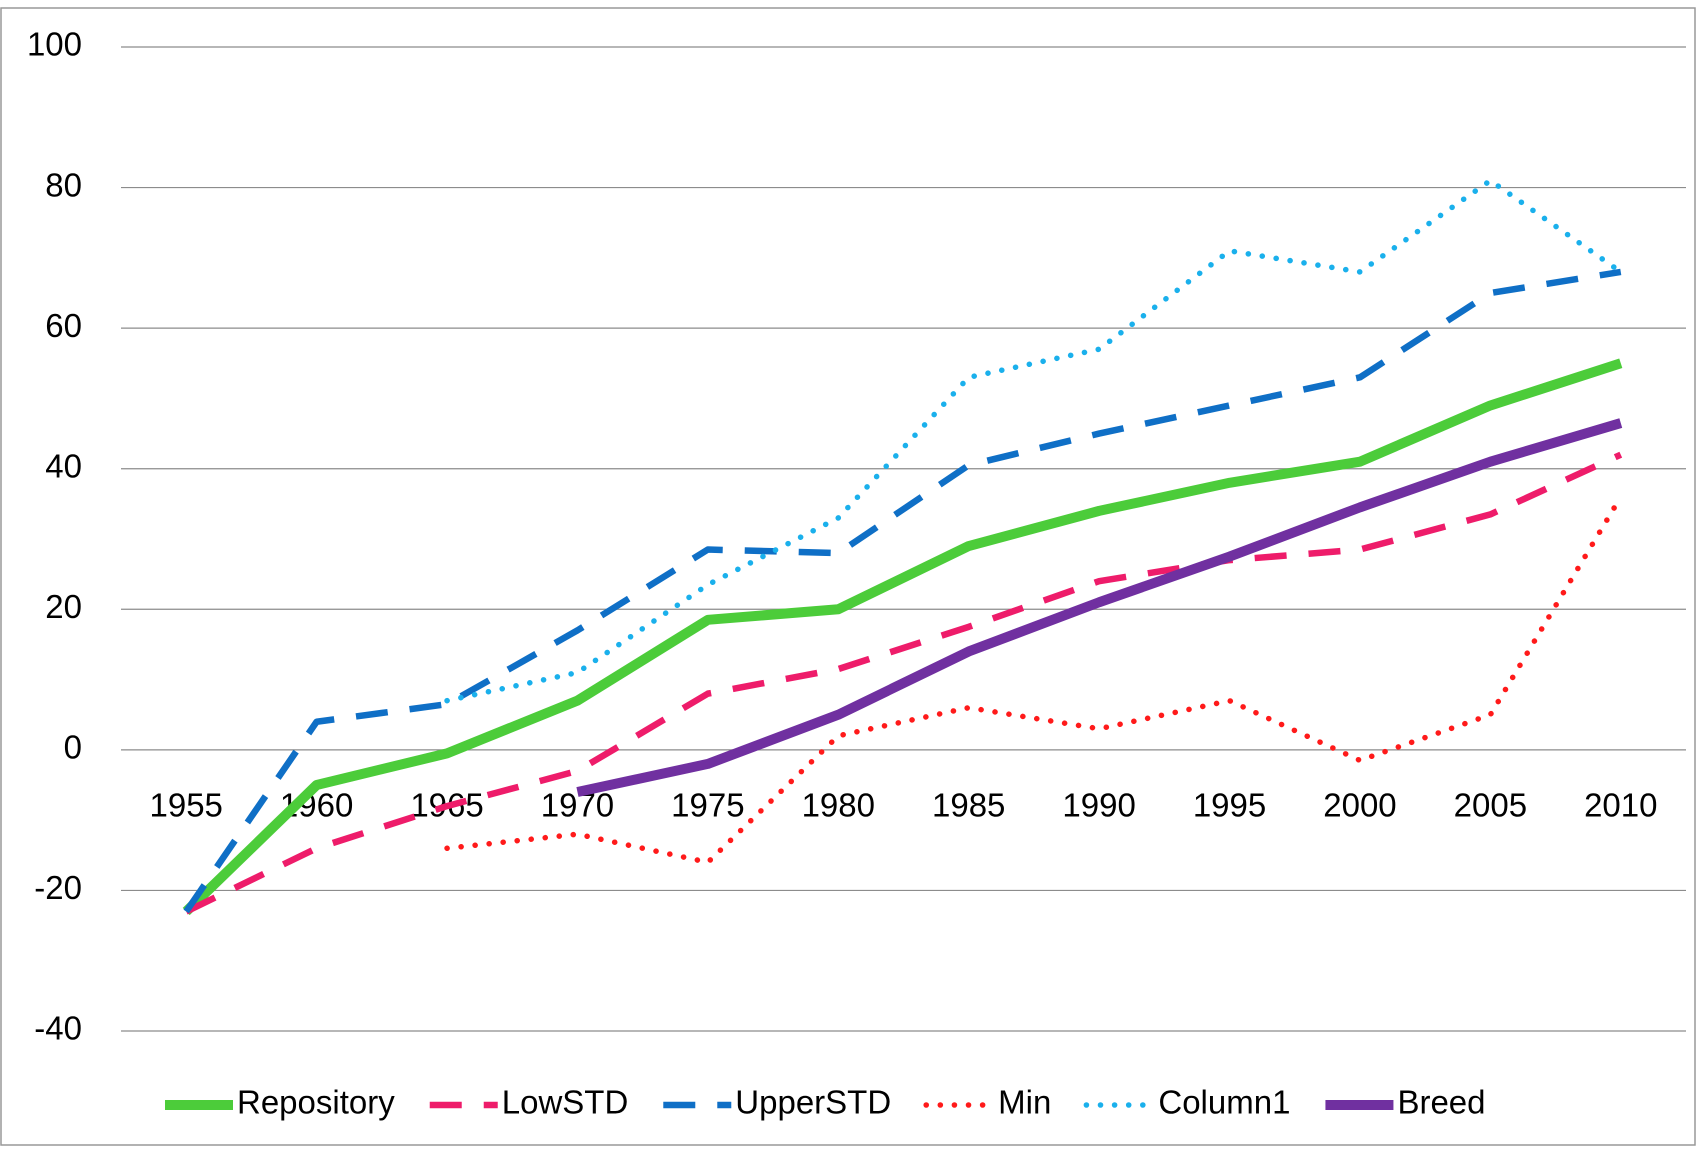 The width and height of the screenshot is (1697, 1152). I want to click on x-tick-label: 2010, so click(1620, 805).